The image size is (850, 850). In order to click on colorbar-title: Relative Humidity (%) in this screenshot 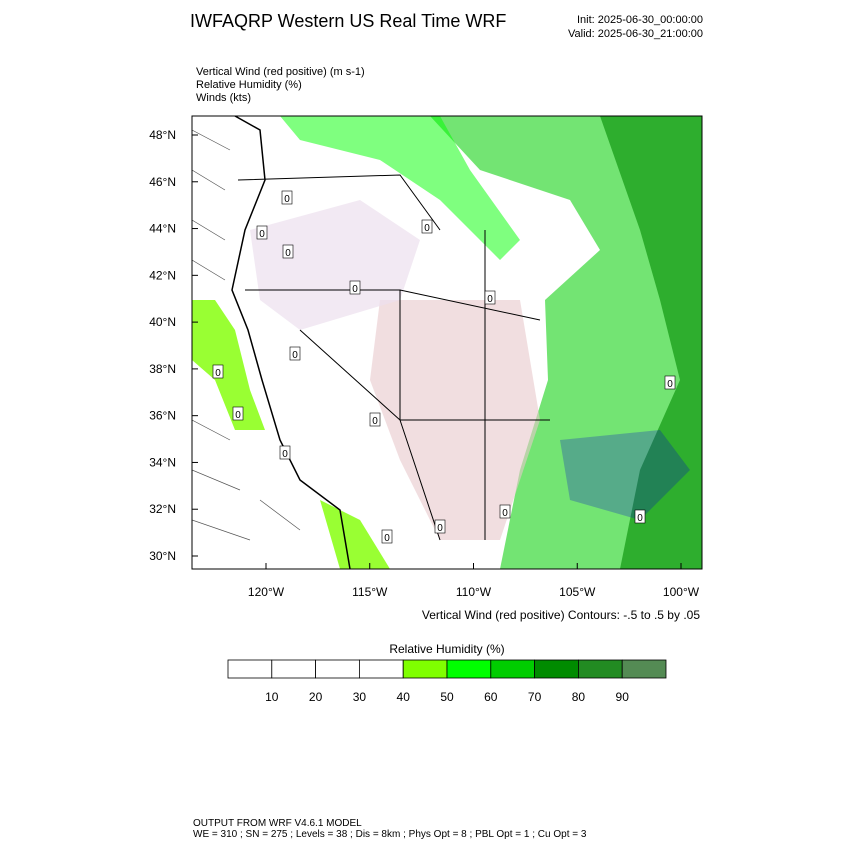, I will do `click(446, 649)`.